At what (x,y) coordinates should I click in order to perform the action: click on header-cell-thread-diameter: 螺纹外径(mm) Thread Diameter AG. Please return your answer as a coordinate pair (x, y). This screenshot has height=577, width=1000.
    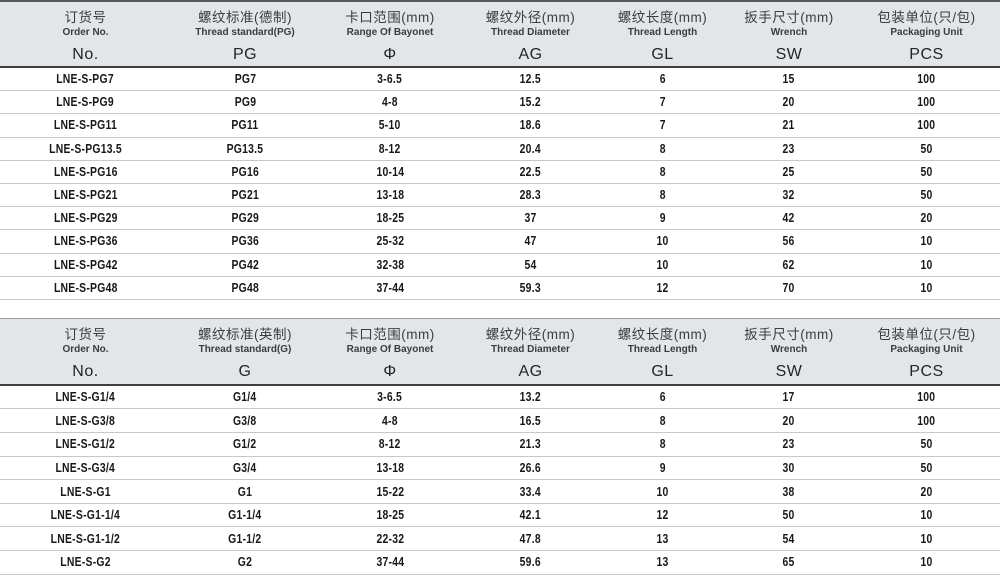
    Looking at the image, I should click on (530, 34).